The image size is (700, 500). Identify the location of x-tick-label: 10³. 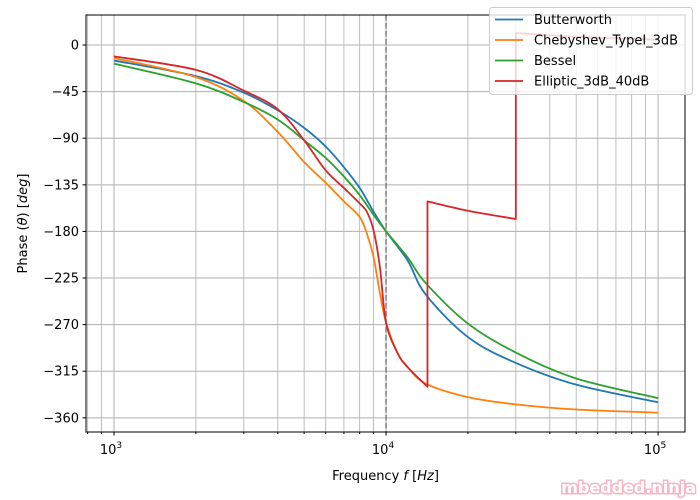
(111, 449).